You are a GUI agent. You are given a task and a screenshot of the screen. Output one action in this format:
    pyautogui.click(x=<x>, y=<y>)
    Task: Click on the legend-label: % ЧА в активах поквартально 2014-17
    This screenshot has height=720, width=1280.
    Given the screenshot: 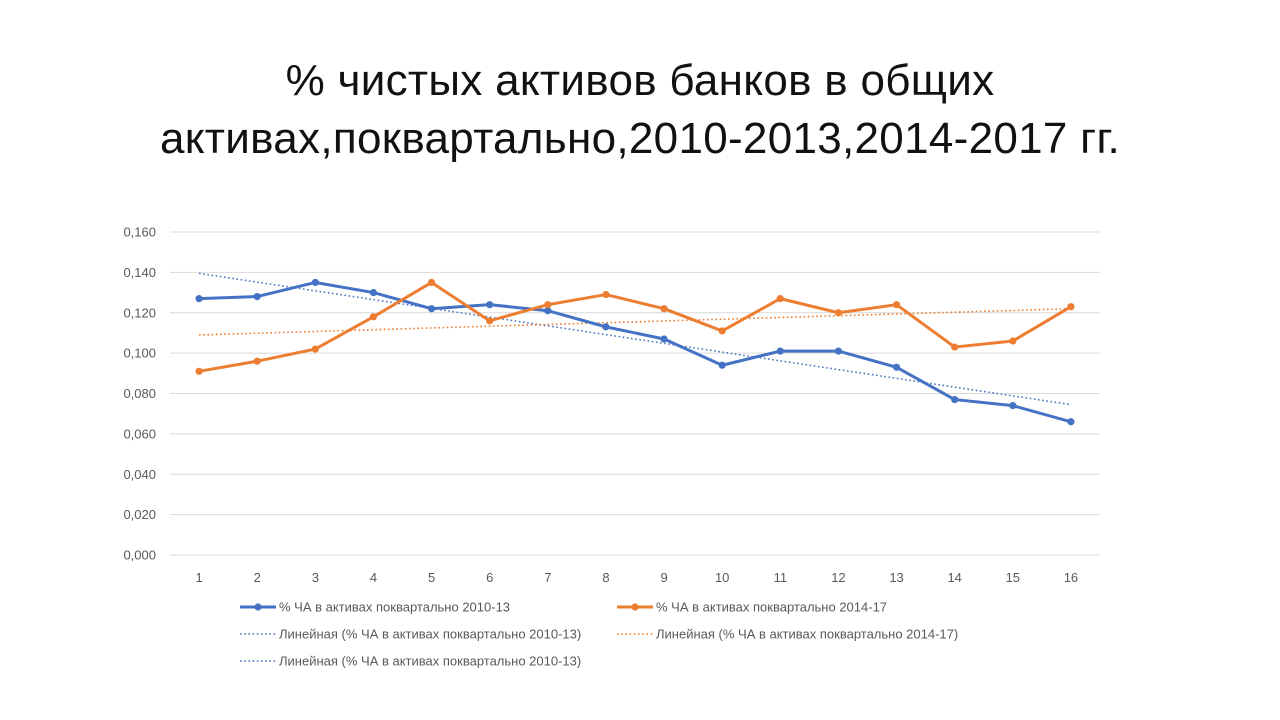 What is the action you would take?
    pyautogui.click(x=771, y=607)
    